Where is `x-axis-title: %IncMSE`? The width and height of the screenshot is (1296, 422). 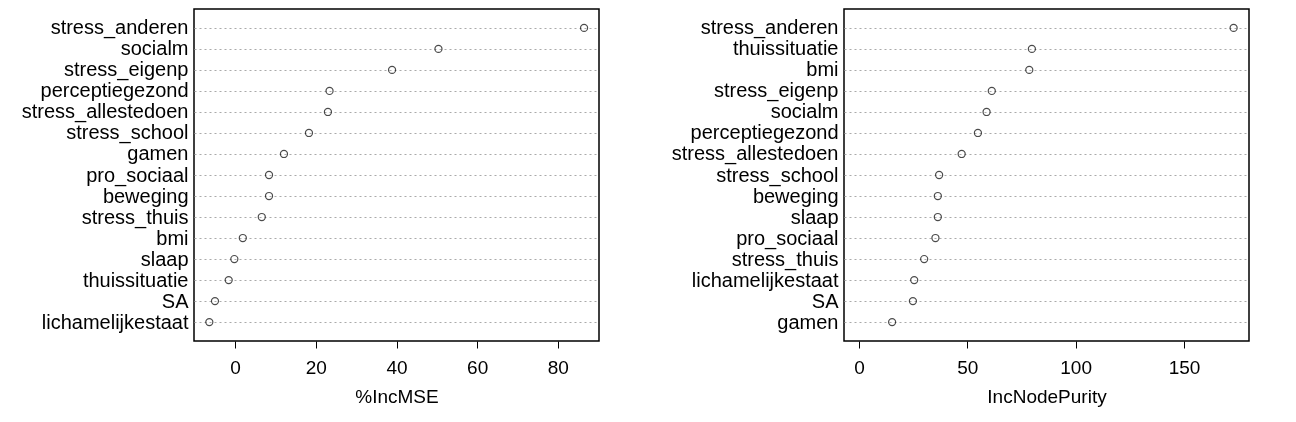
x-axis-title: %IncMSE is located at coordinates (397, 396).